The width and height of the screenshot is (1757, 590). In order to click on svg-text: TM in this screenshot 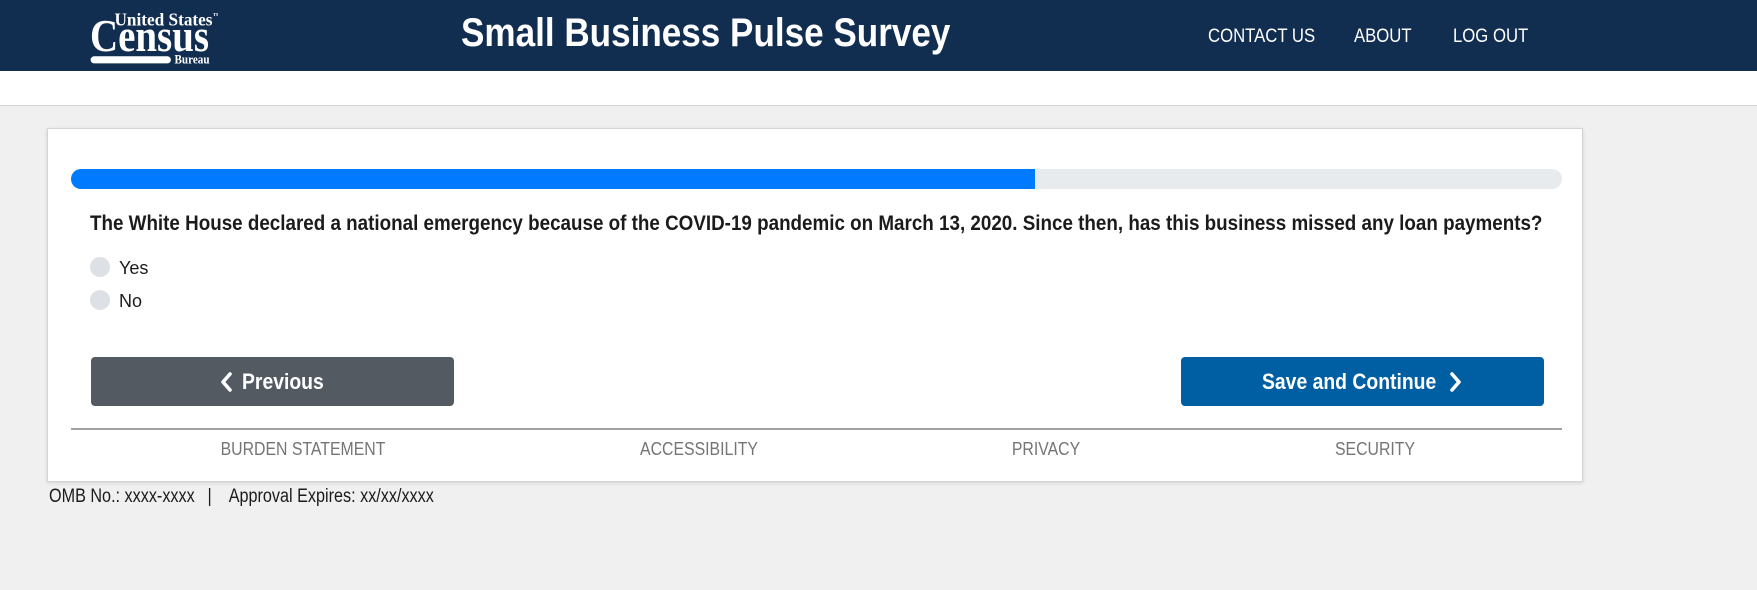, I will do `click(215, 14)`.